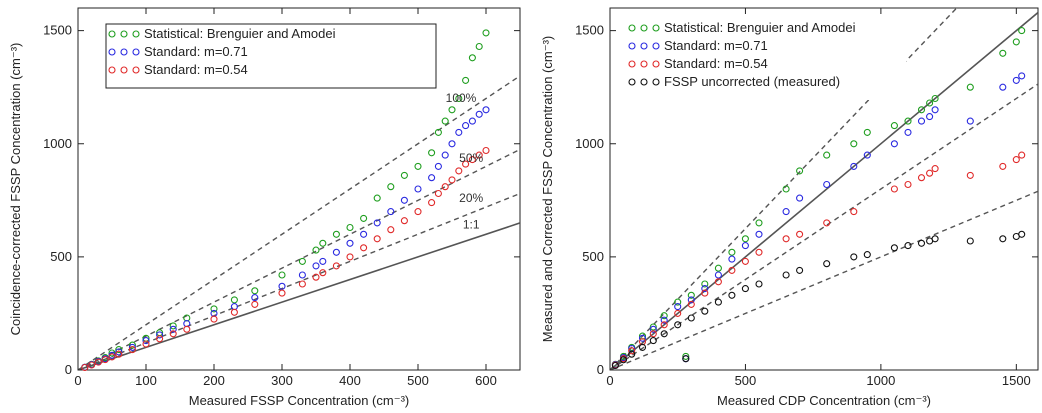  I want to click on left-reference-line-label: 20%, so click(471, 198).